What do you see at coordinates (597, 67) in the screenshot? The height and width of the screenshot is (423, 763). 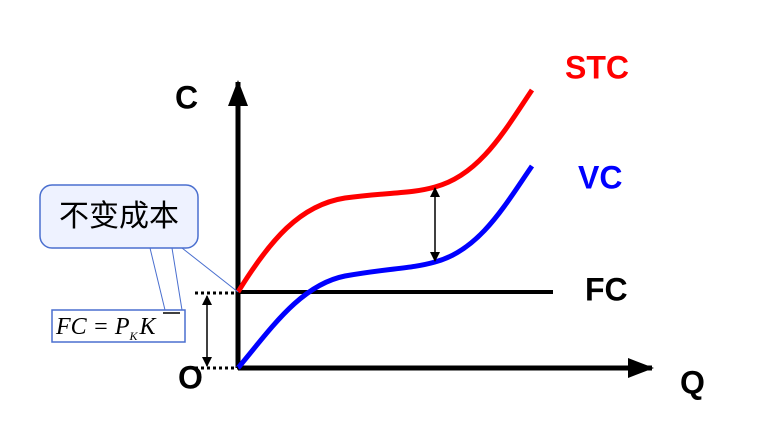 I see `stc-label: STC` at bounding box center [597, 67].